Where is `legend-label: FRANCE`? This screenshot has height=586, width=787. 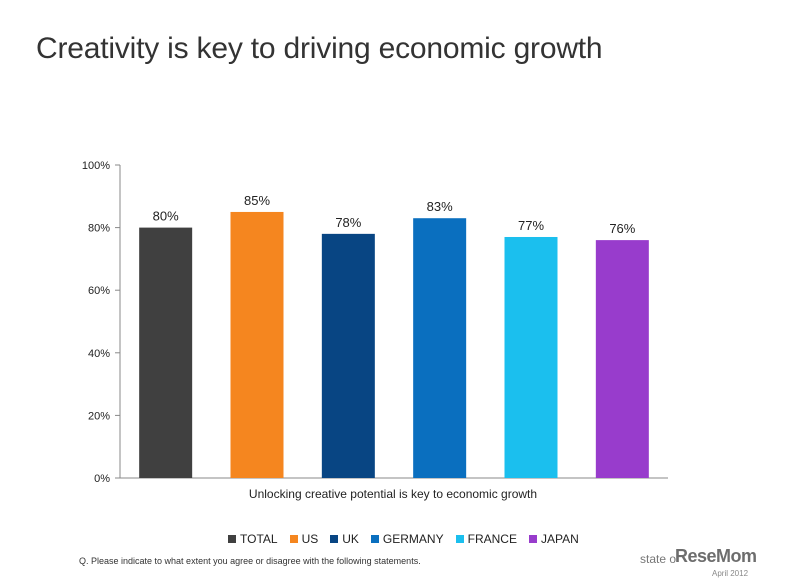 legend-label: FRANCE is located at coordinates (492, 539).